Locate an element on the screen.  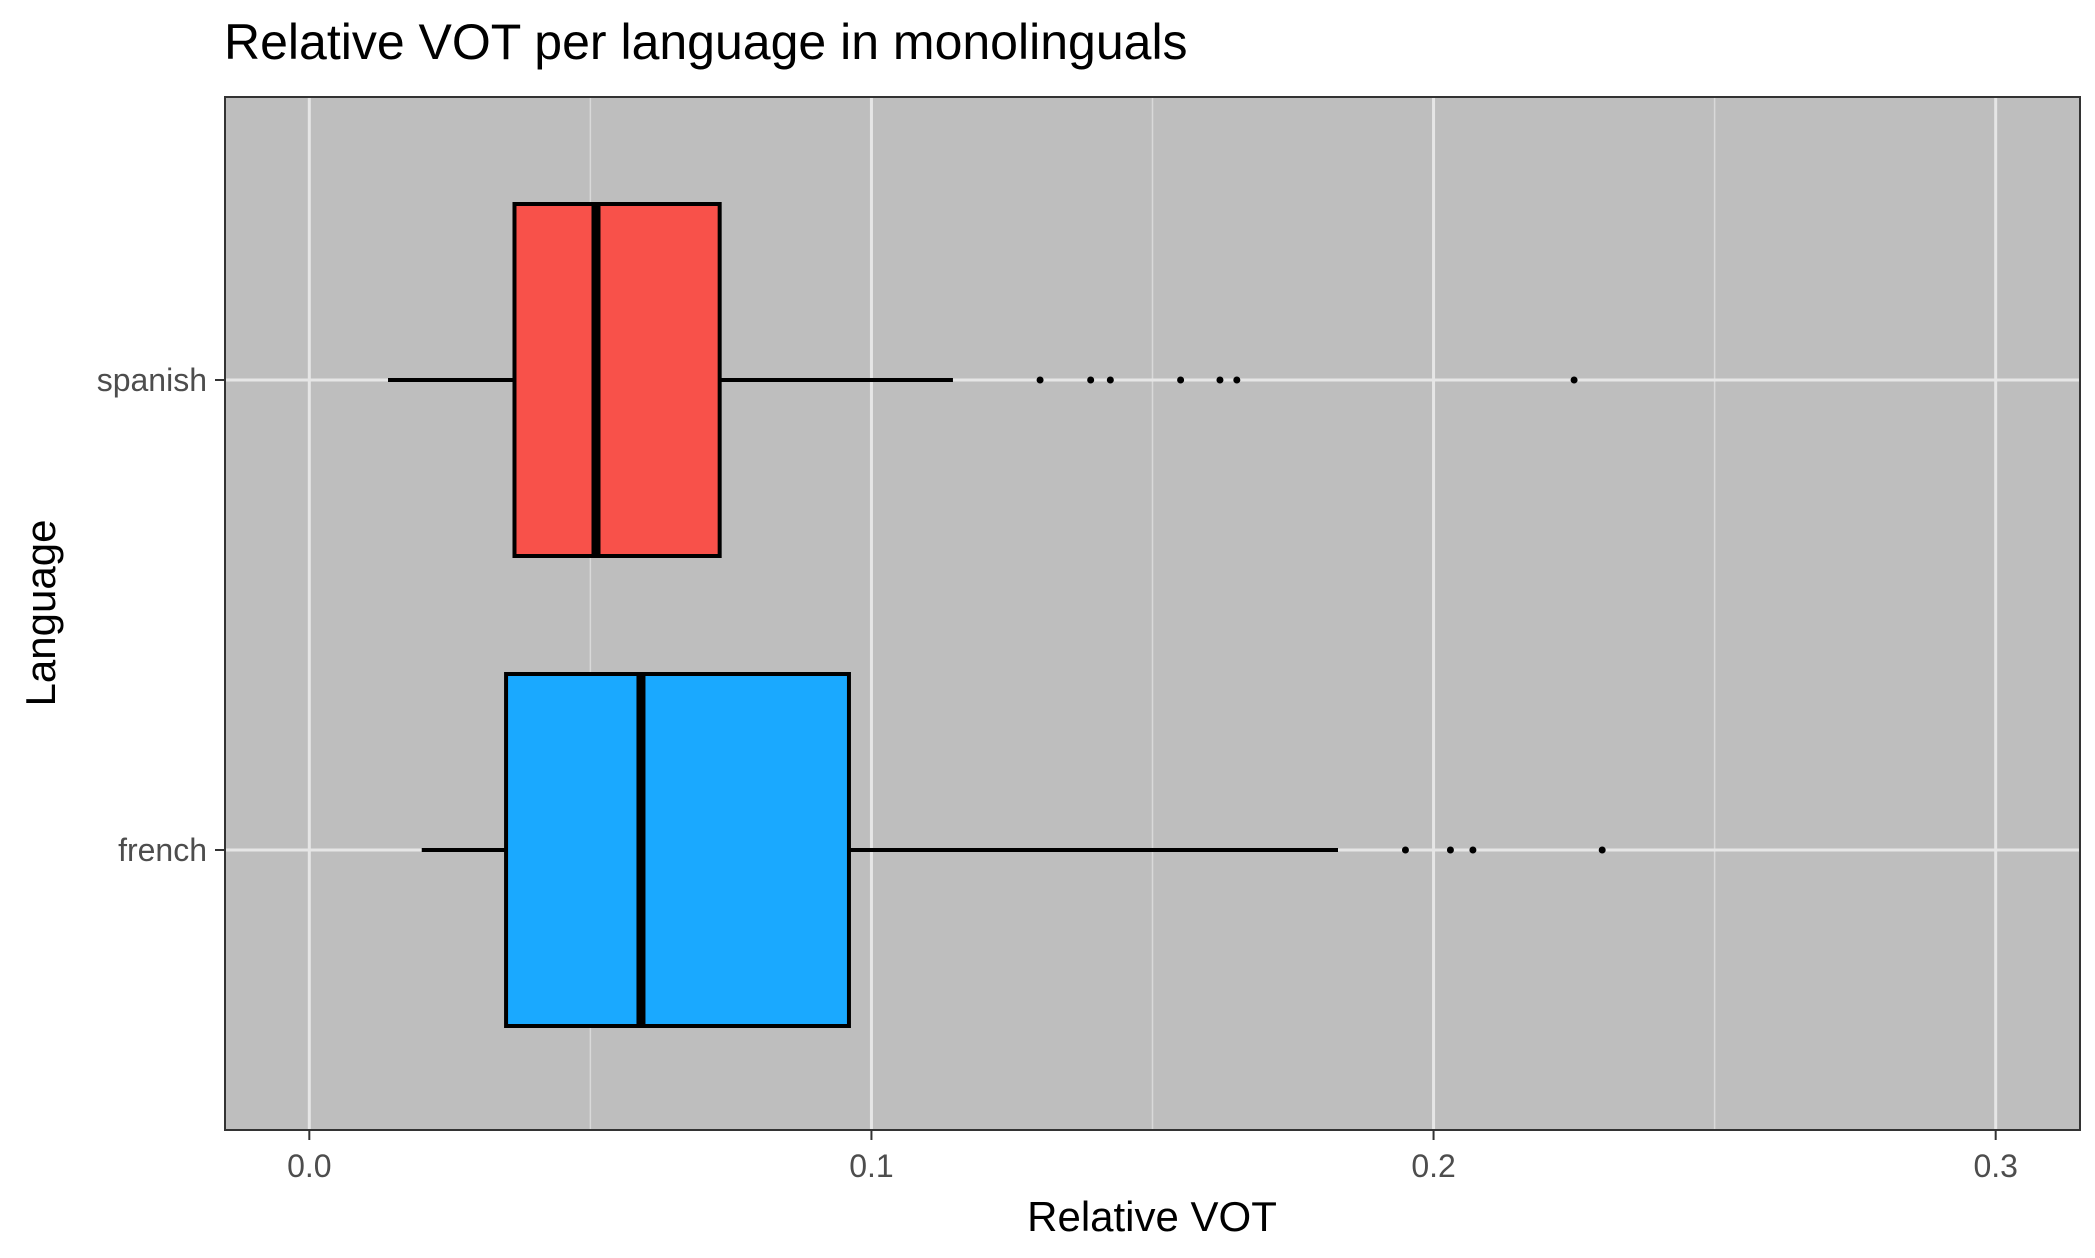
y-tick-label-spanish: spanish is located at coordinates (152, 380).